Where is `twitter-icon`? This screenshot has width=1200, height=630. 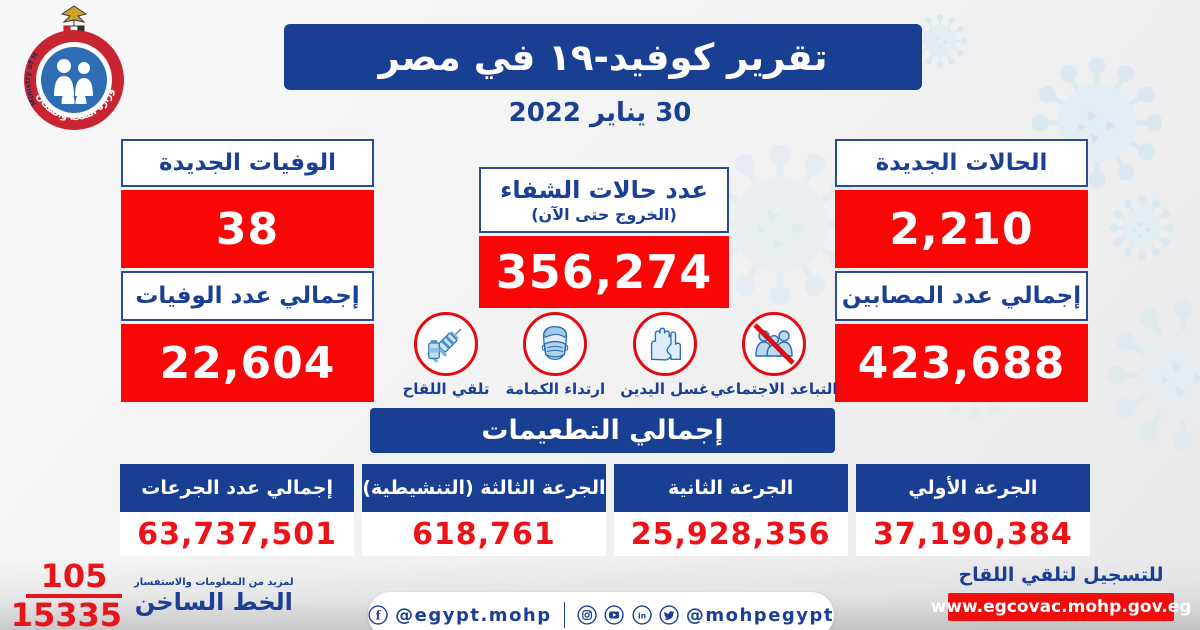
twitter-icon is located at coordinates (669, 615).